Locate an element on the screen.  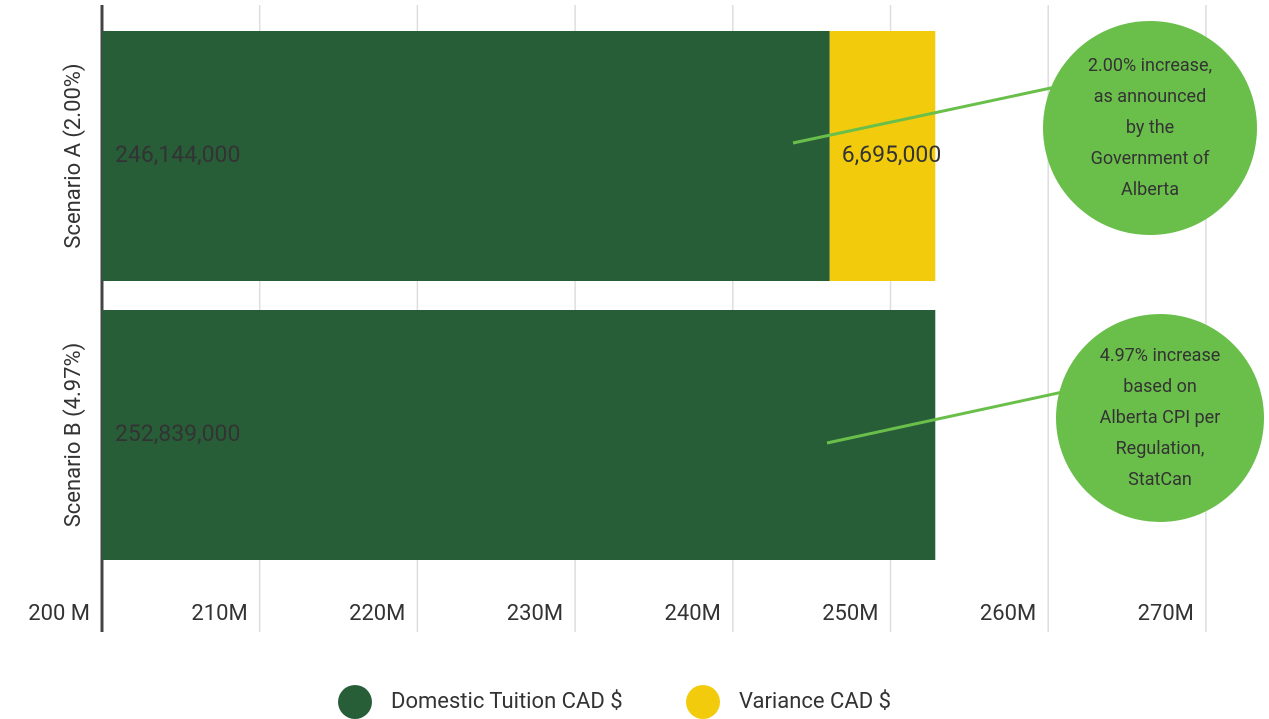
x-tick-label: 220M is located at coordinates (377, 613).